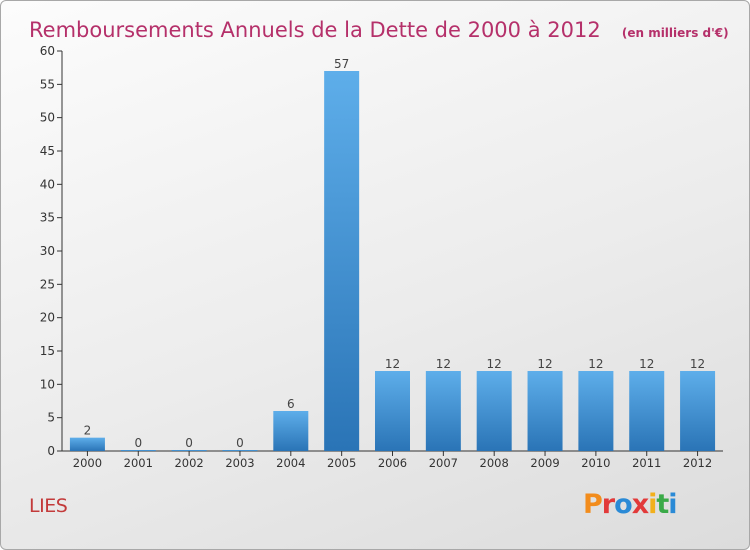 This screenshot has height=550, width=750. What do you see at coordinates (662, 504) in the screenshot?
I see `logo-letter: t` at bounding box center [662, 504].